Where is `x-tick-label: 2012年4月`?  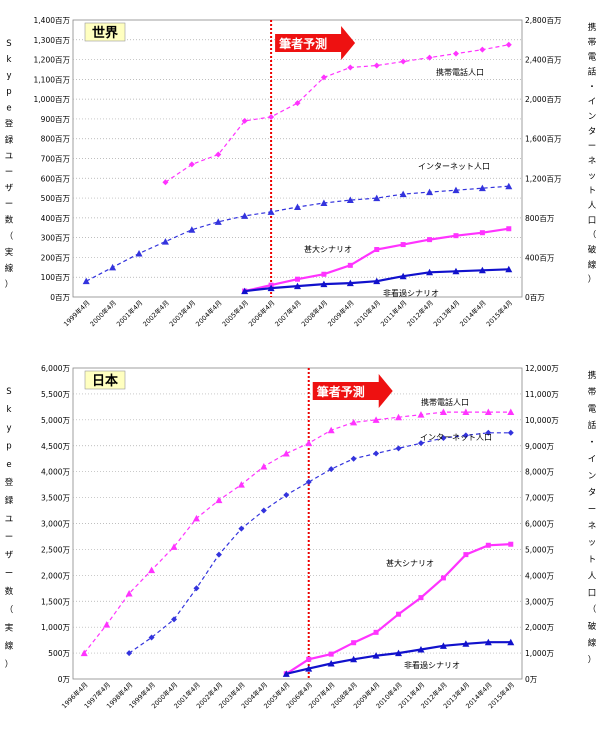 x-tick-label: 2012年4月 is located at coordinates (420, 313).